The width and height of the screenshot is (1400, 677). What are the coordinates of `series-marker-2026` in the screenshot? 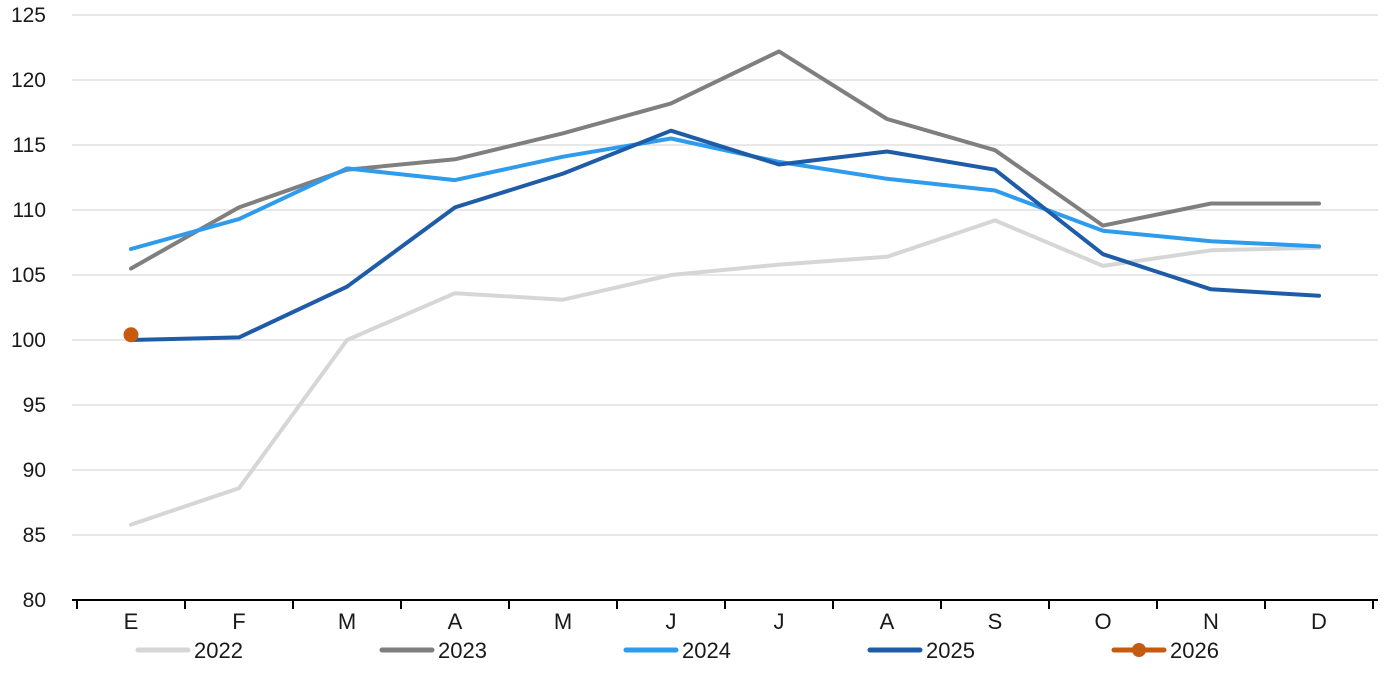 It's located at (131, 335).